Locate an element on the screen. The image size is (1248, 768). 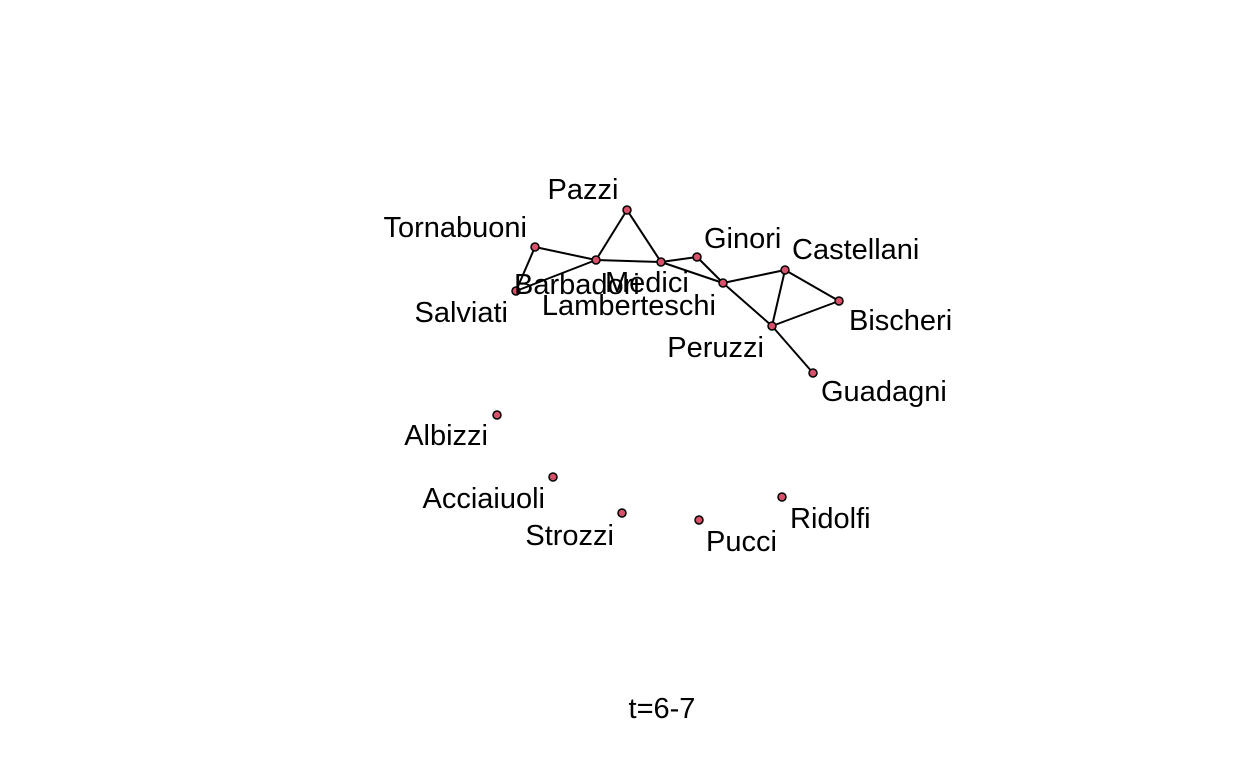
node-acciaiuoli is located at coordinates (553, 477).